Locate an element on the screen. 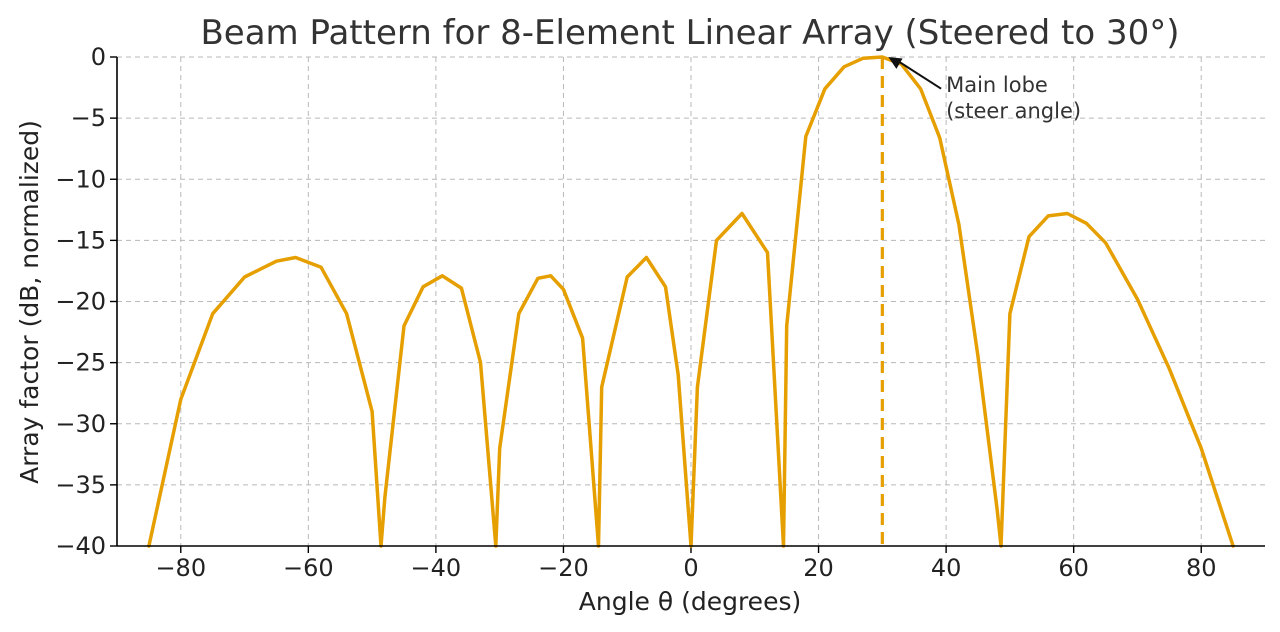 This screenshot has height=632, width=1280. y-tick-label: −5 is located at coordinates (88, 118).